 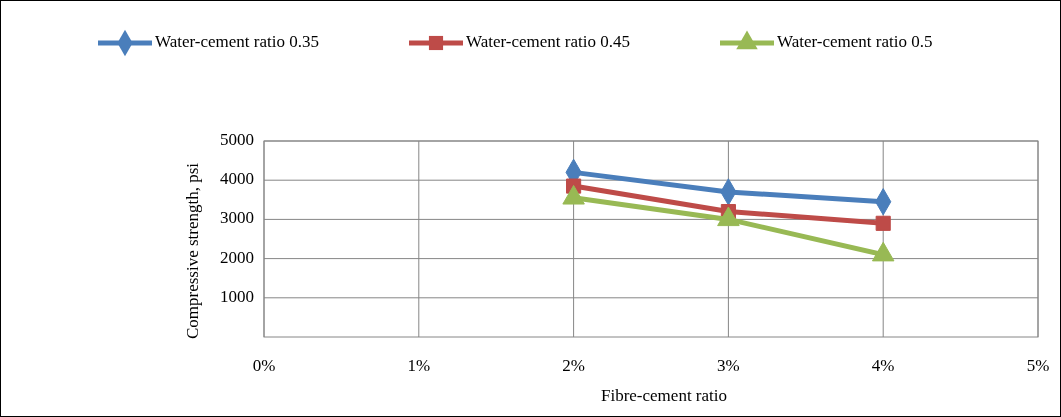 What do you see at coordinates (573, 365) in the screenshot?
I see `x-tick-label: 2%` at bounding box center [573, 365].